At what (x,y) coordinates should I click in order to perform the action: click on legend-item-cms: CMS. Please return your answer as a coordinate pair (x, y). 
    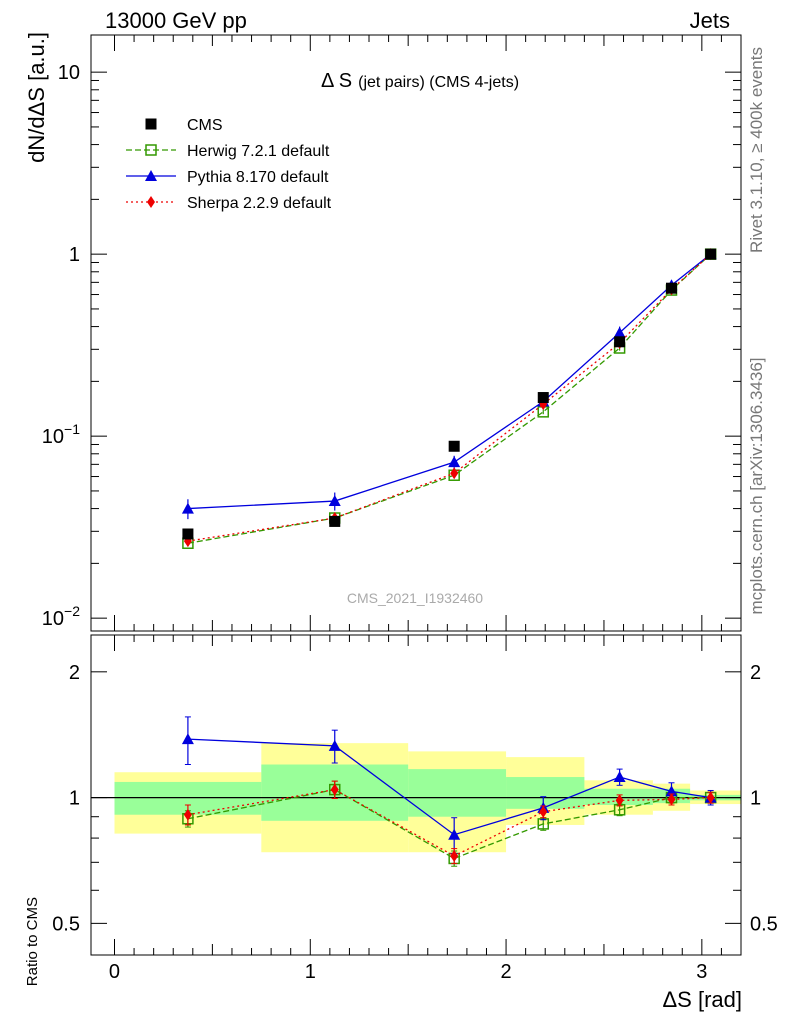
    Looking at the image, I should click on (184, 125).